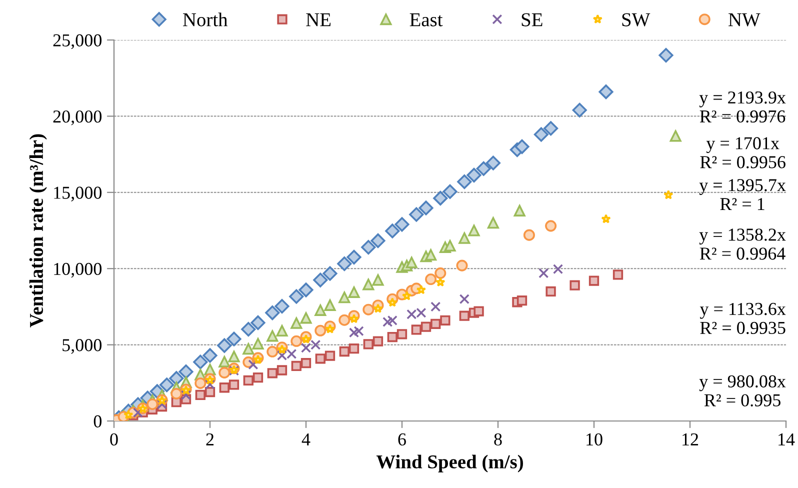  I want to click on annotation: y = 1133.6x R² = 0.9935, so click(743, 318).